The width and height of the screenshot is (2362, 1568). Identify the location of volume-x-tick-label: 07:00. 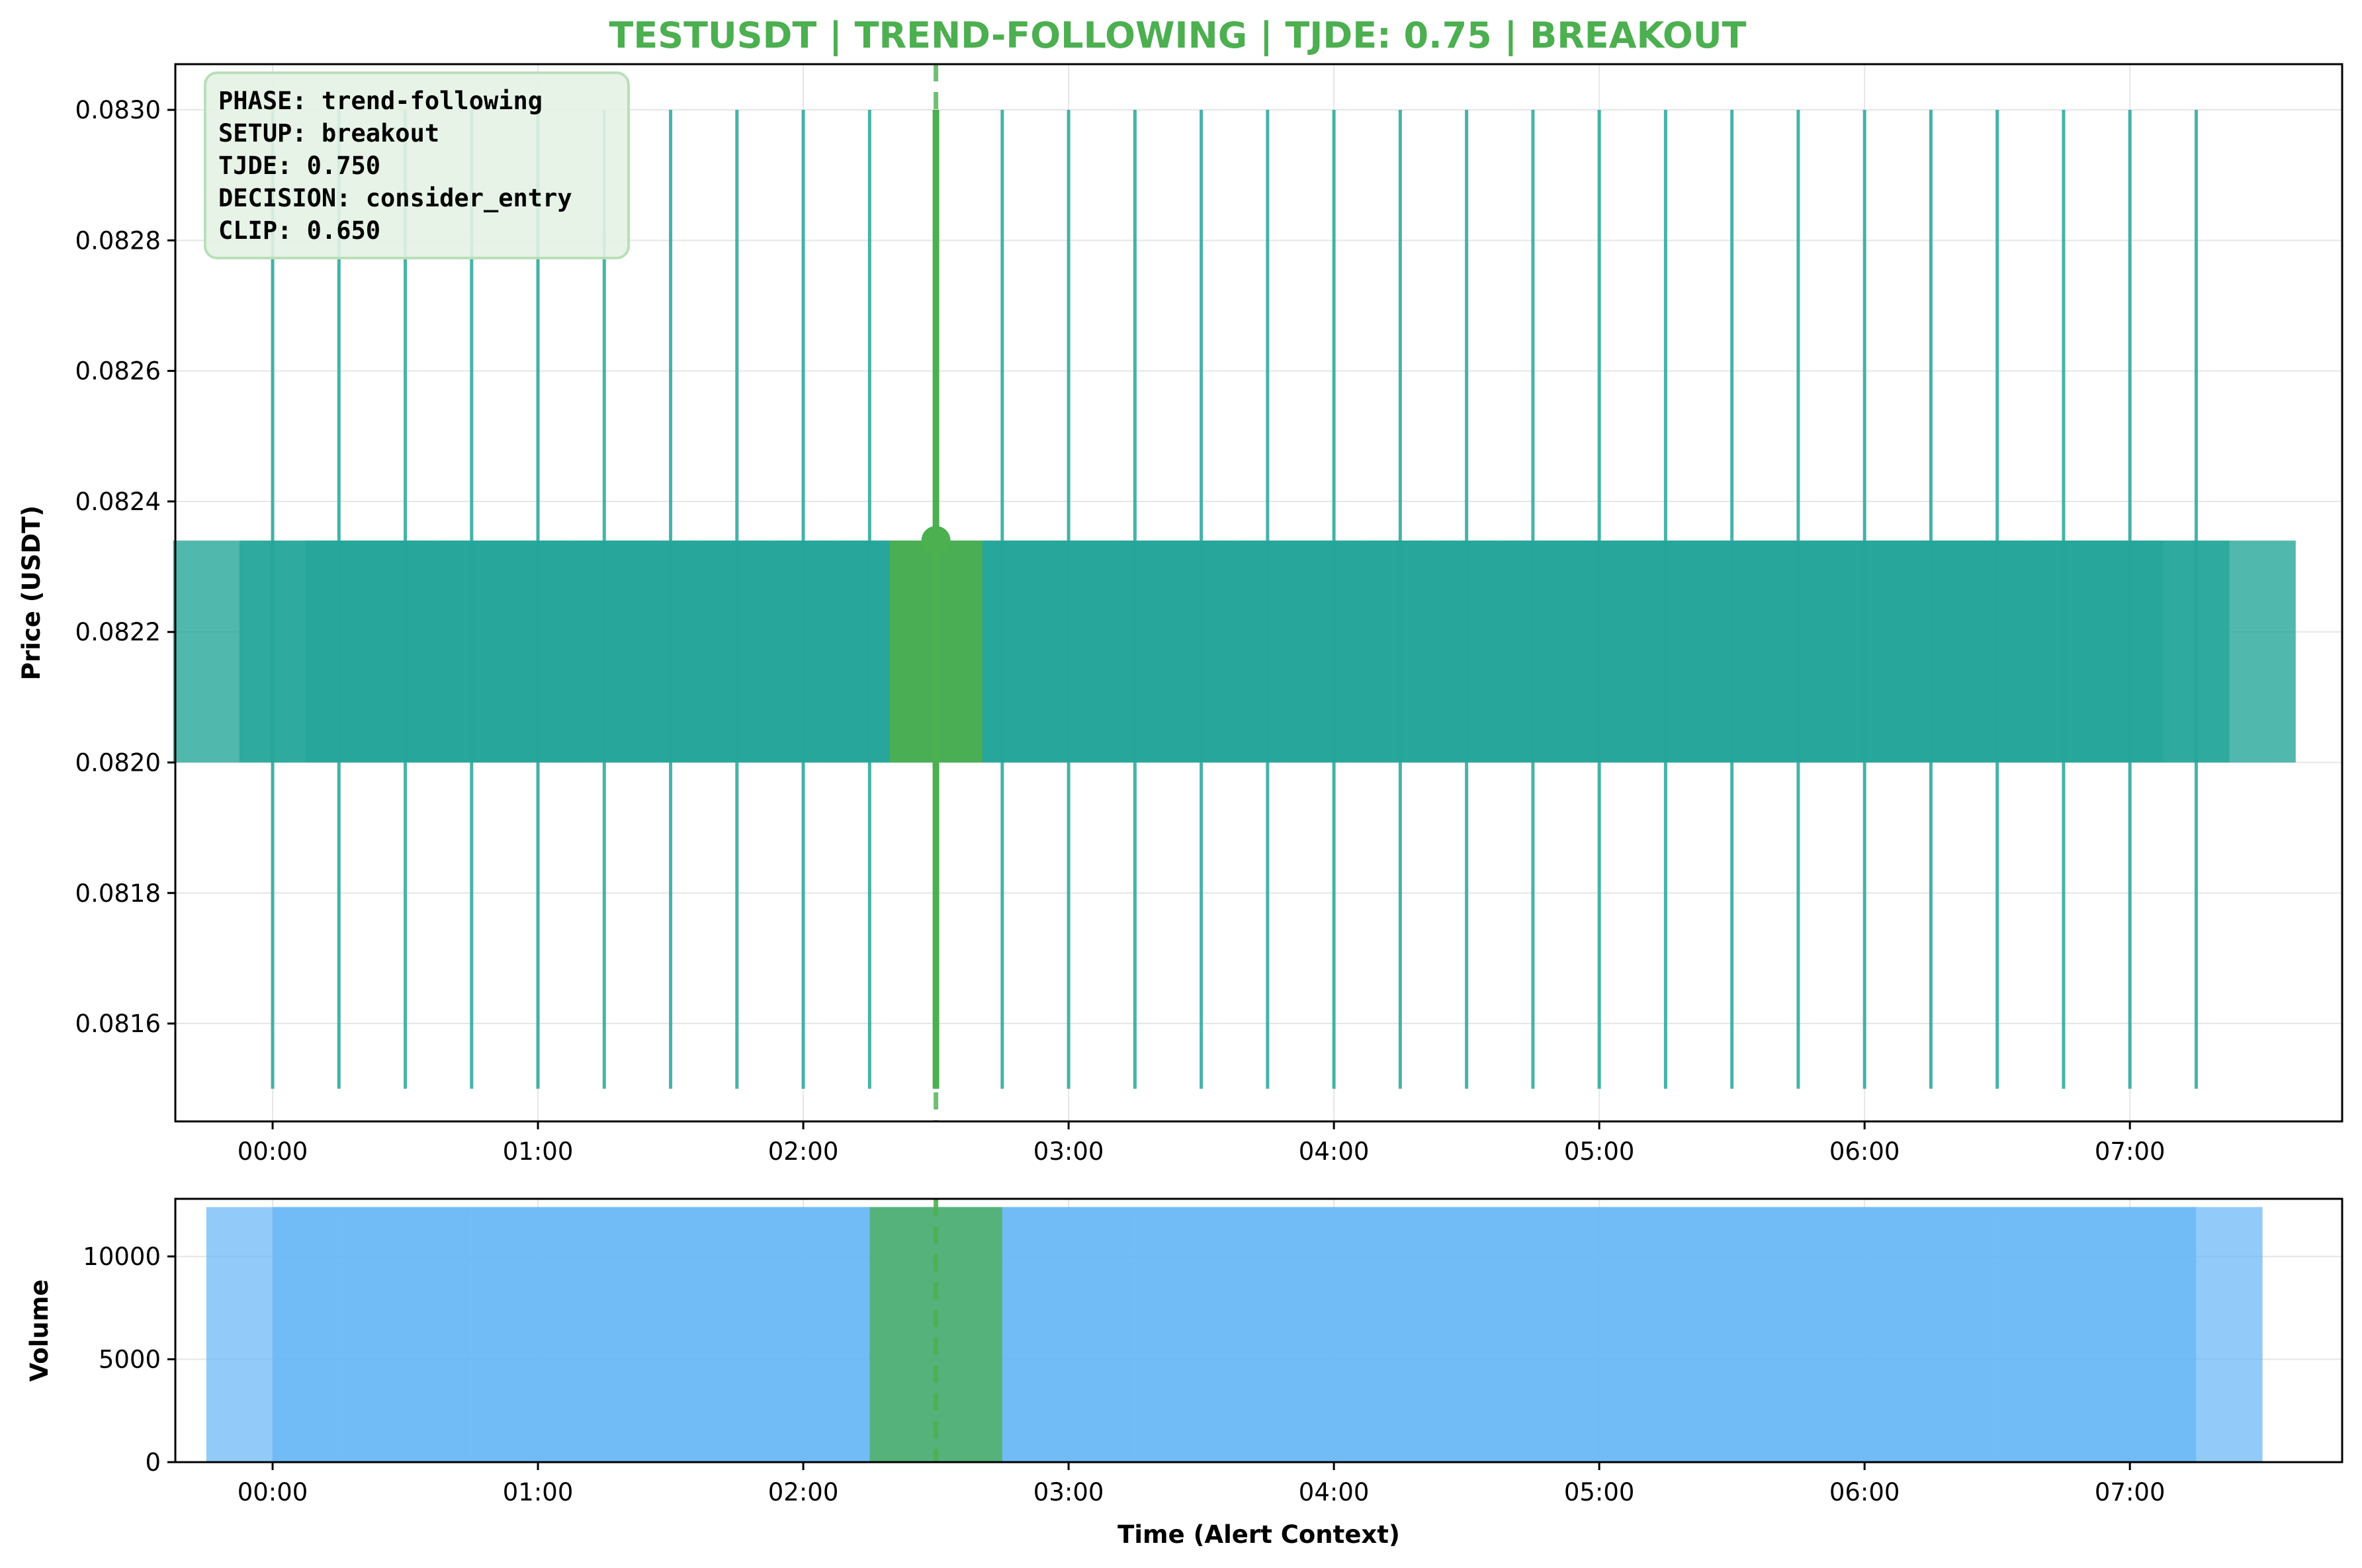
(2130, 1492).